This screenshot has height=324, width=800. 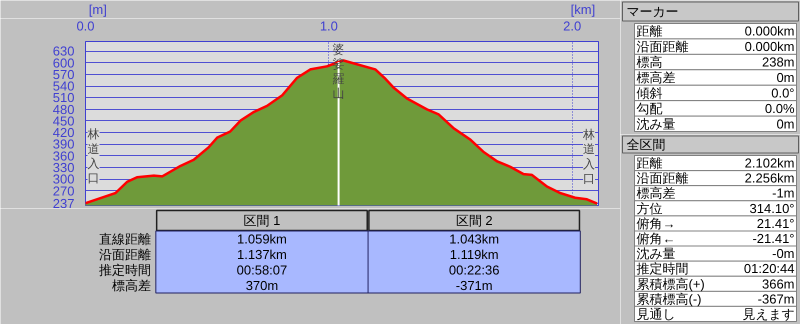 I want to click on category-label: 見通し, so click(x=656, y=314).